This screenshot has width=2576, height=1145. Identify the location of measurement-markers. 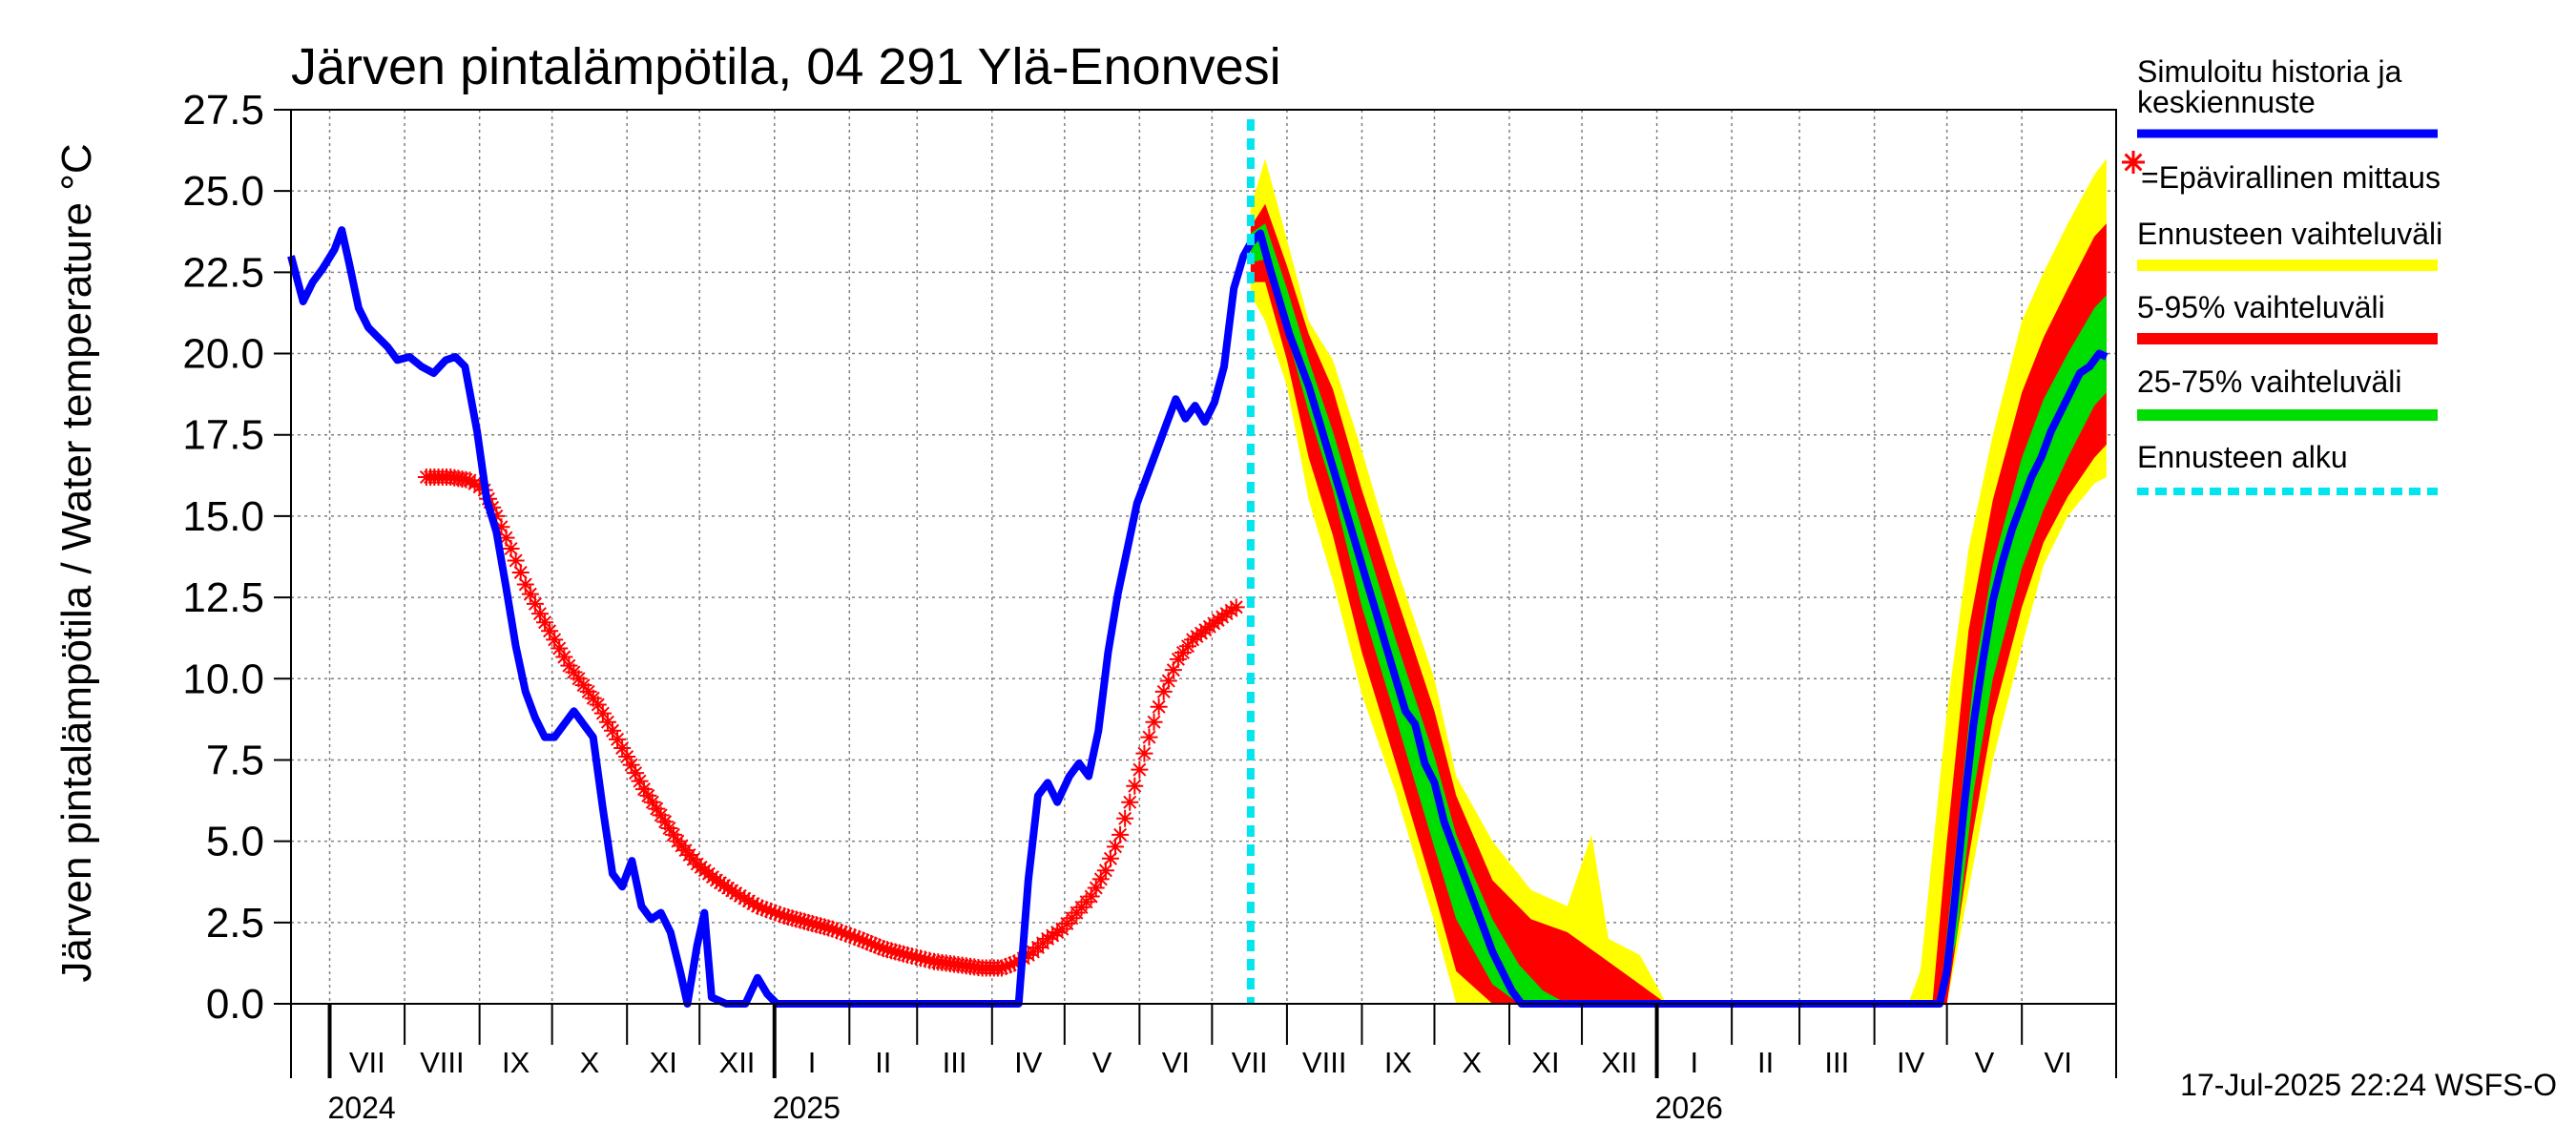
(831, 722).